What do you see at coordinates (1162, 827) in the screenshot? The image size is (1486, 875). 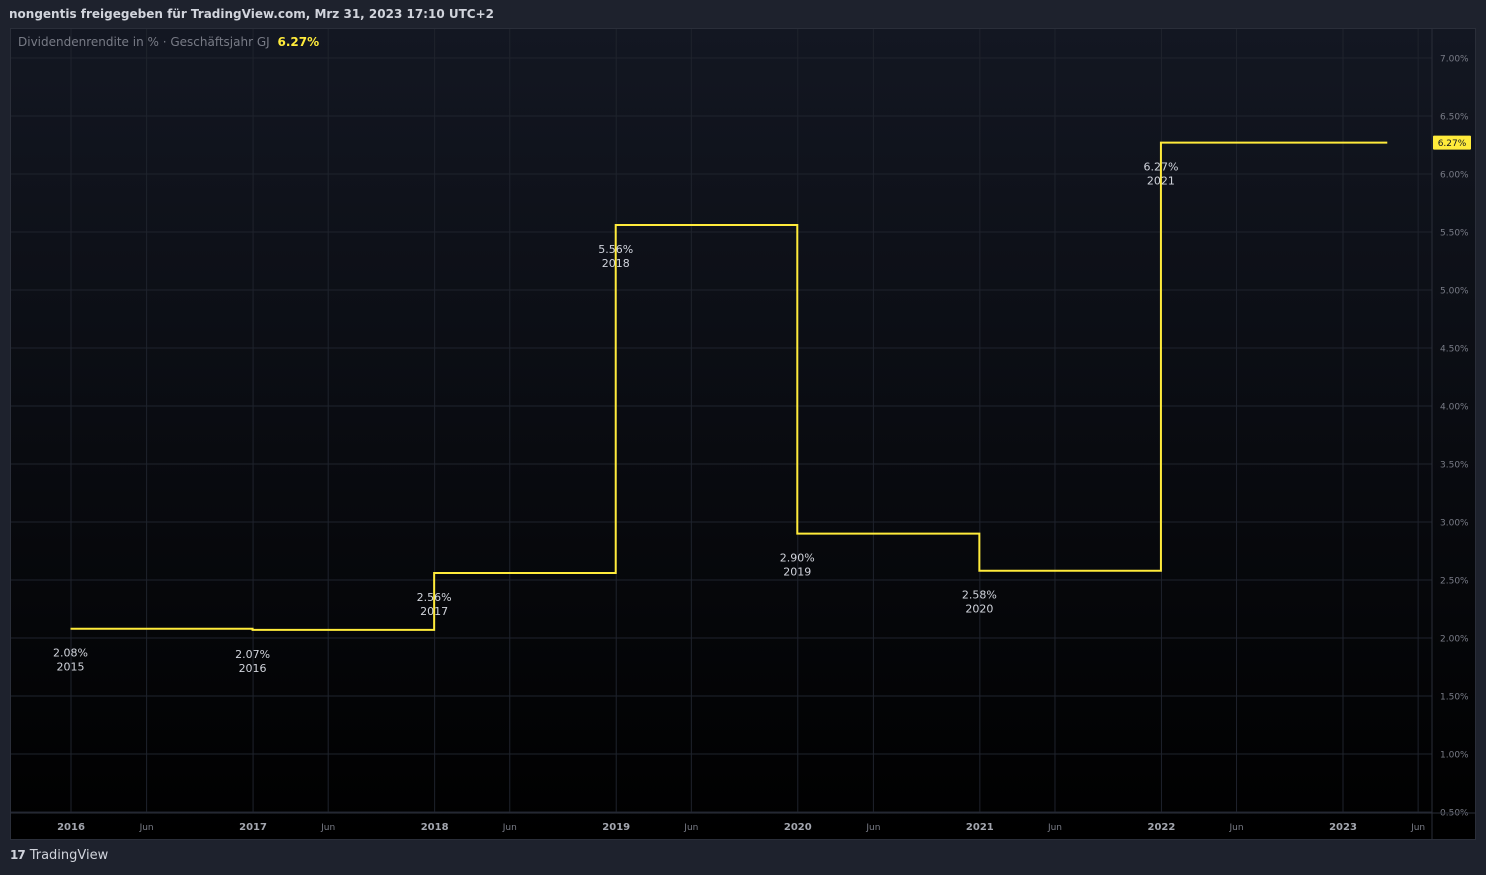 I see `x-tick-label: 2022` at bounding box center [1162, 827].